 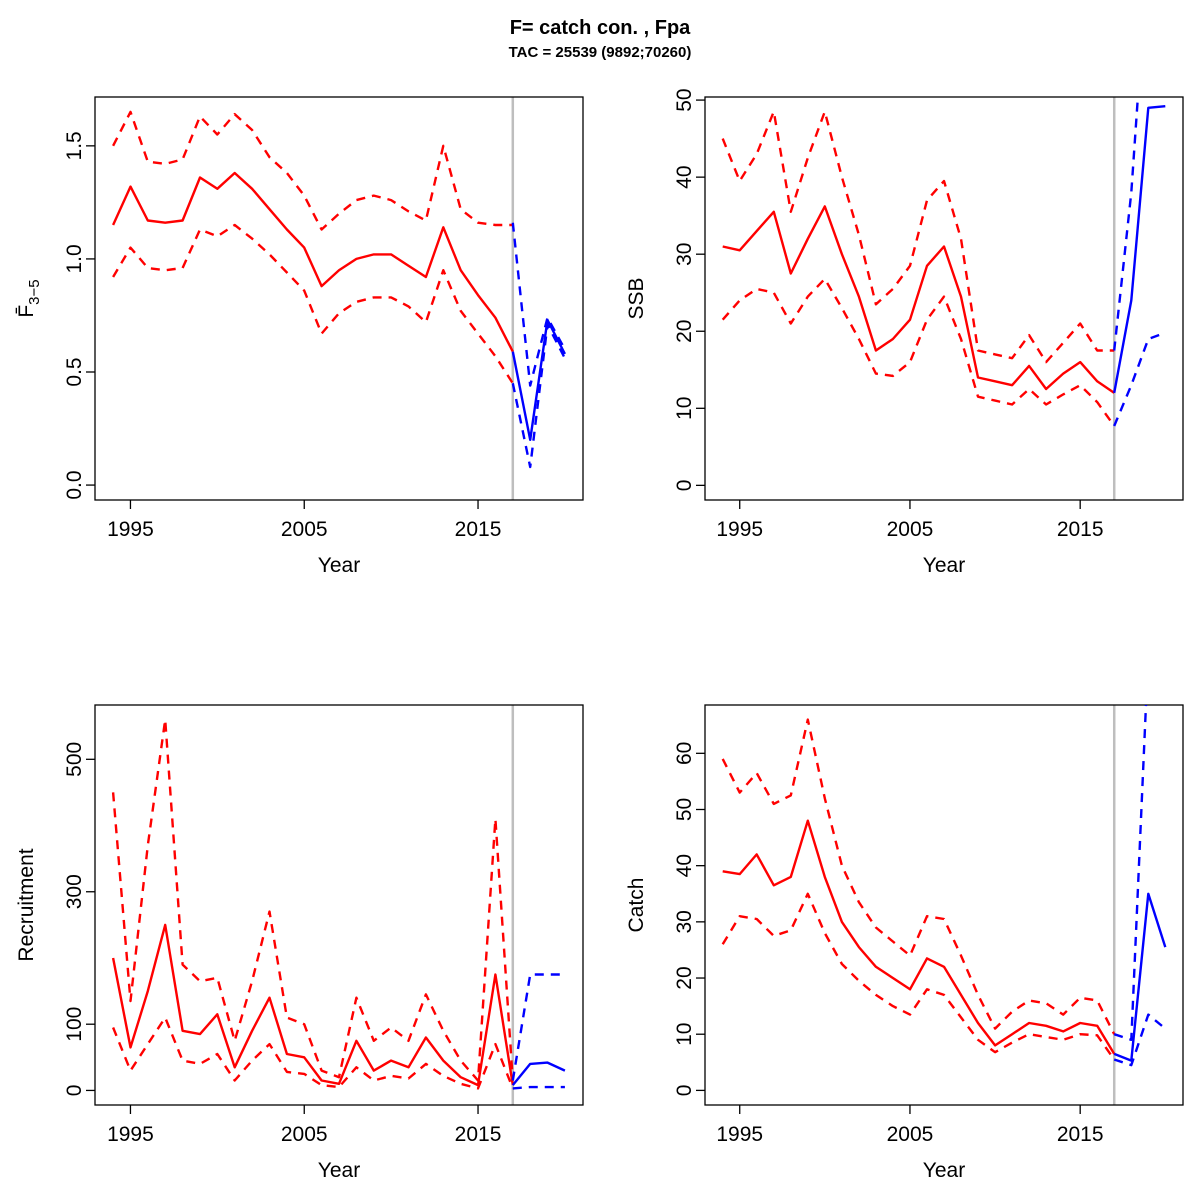 What do you see at coordinates (74, 891) in the screenshot?
I see `y-tick-label: 300` at bounding box center [74, 891].